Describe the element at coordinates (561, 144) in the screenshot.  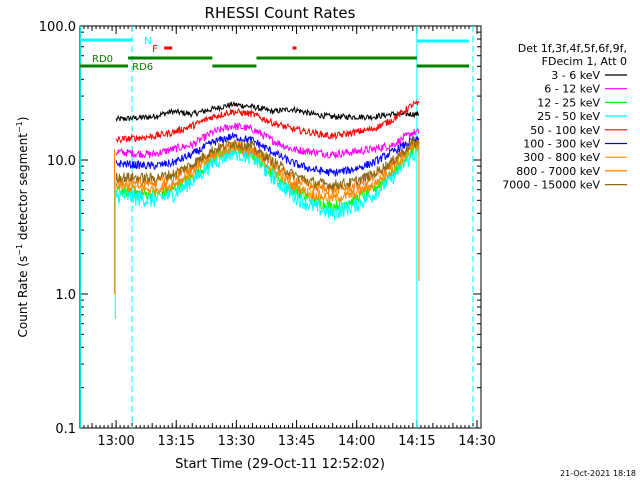
I see `legend-label: 100 - 300 keV` at that location.